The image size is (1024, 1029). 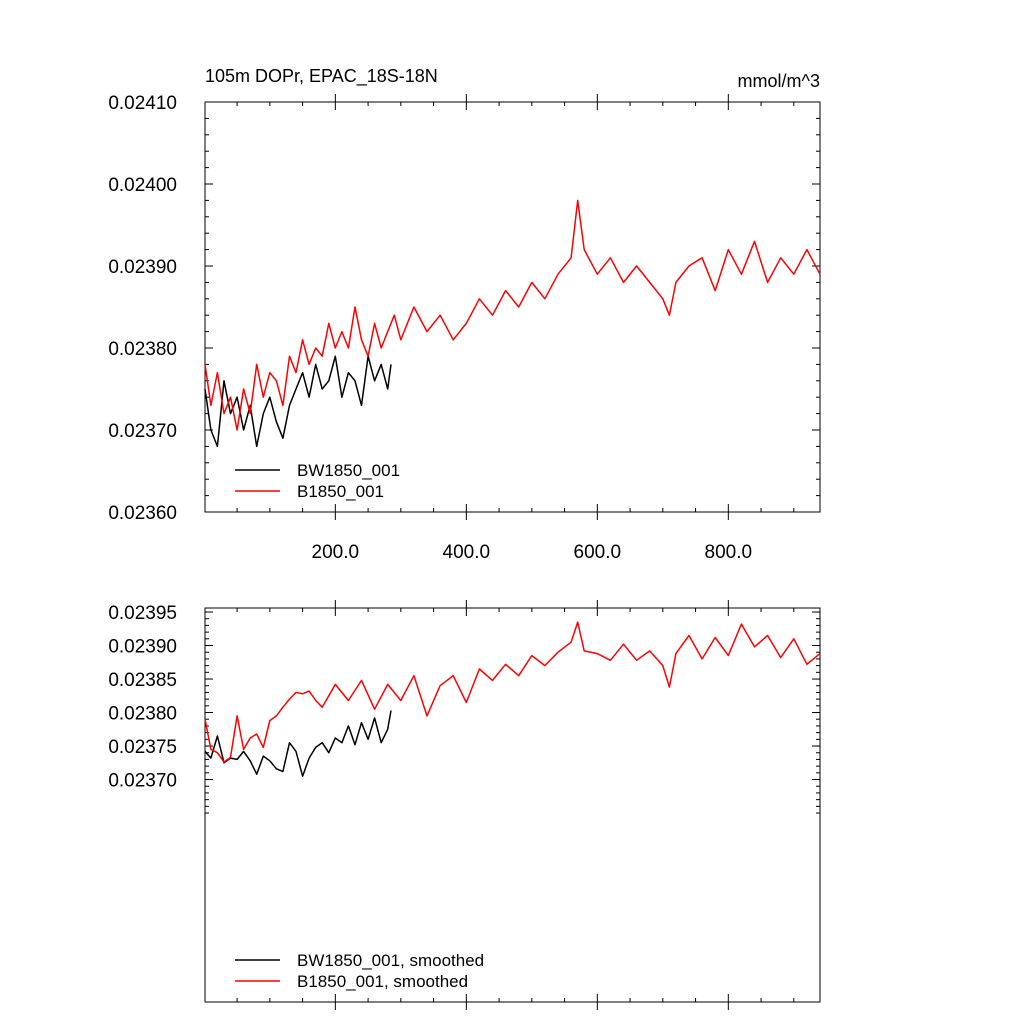 What do you see at coordinates (348, 470) in the screenshot?
I see `legend-label: BW1850_001` at bounding box center [348, 470].